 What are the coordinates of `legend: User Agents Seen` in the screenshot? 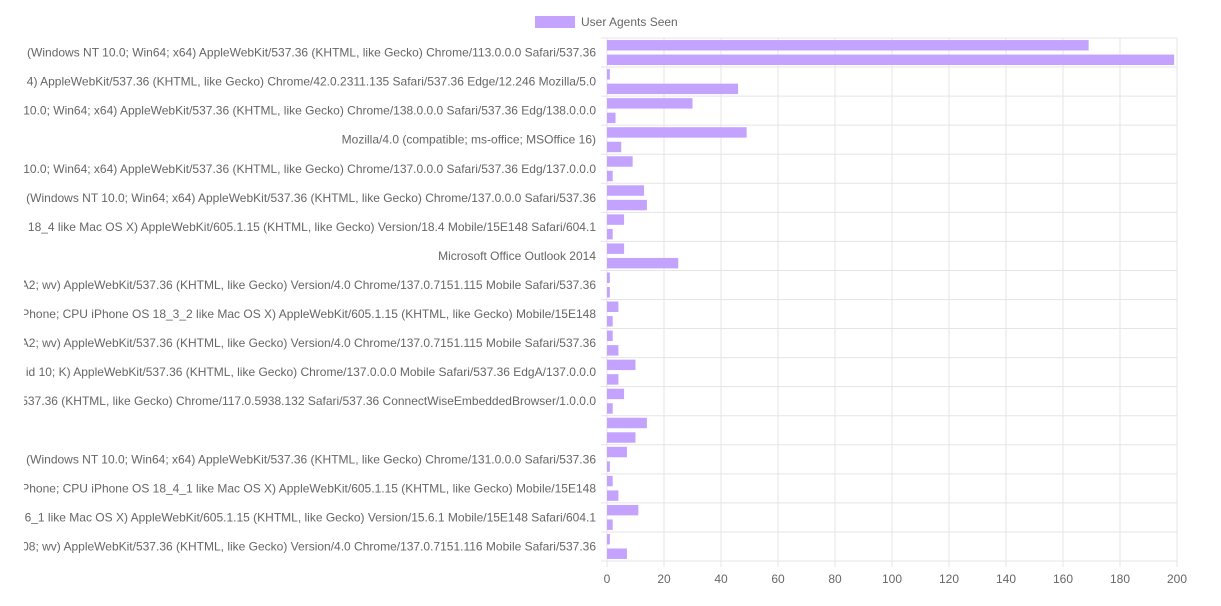 It's located at (606, 22).